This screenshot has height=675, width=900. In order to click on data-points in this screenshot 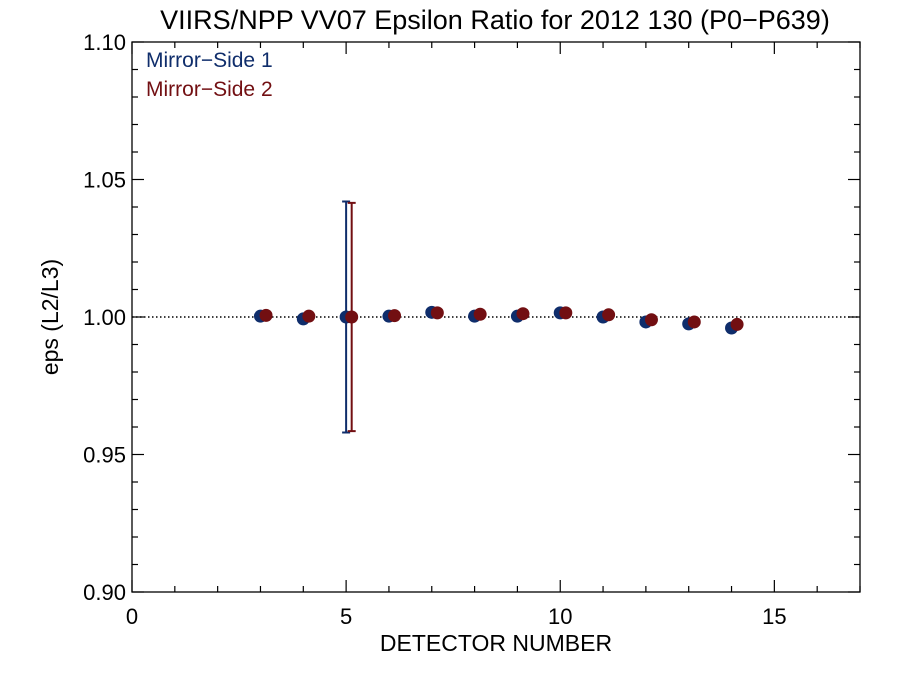, I will do `click(498, 320)`.